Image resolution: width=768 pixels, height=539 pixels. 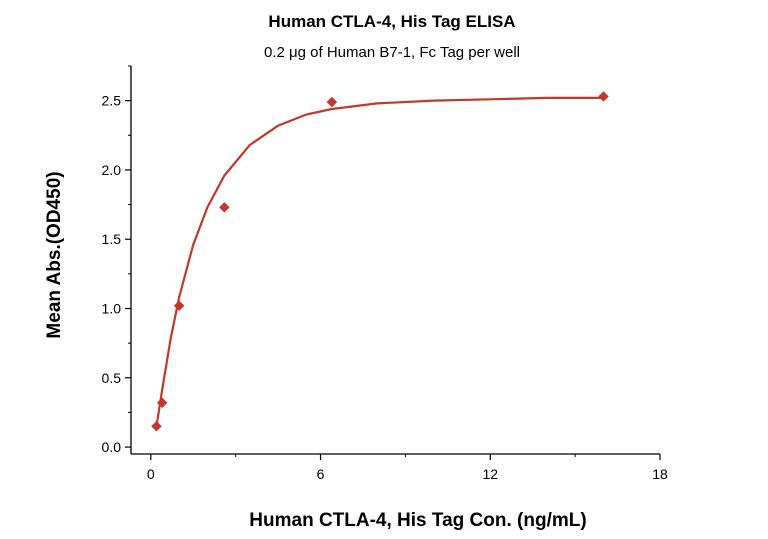 What do you see at coordinates (417, 520) in the screenshot?
I see `x-axis-label: Human CTLA-4, His Tag Con. (ng/mL)` at bounding box center [417, 520].